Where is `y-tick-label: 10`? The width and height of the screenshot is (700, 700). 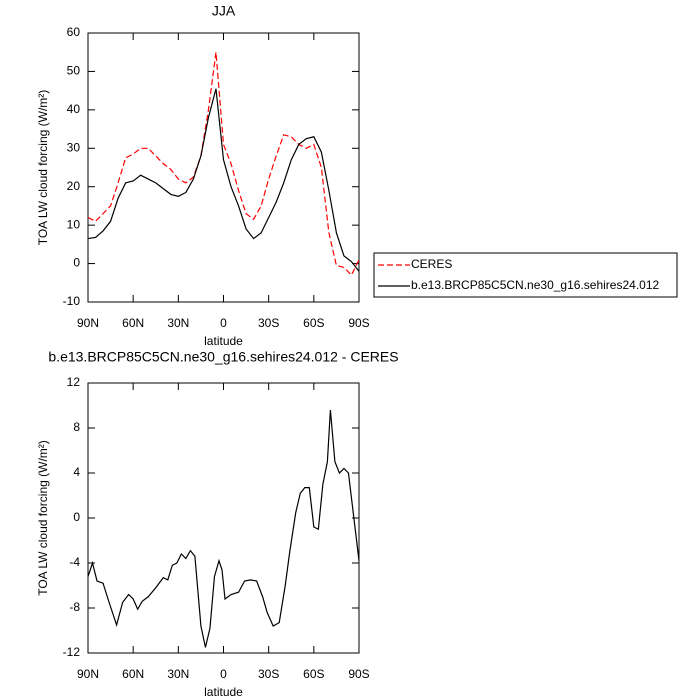
y-tick-label: 10 is located at coordinates (74, 224).